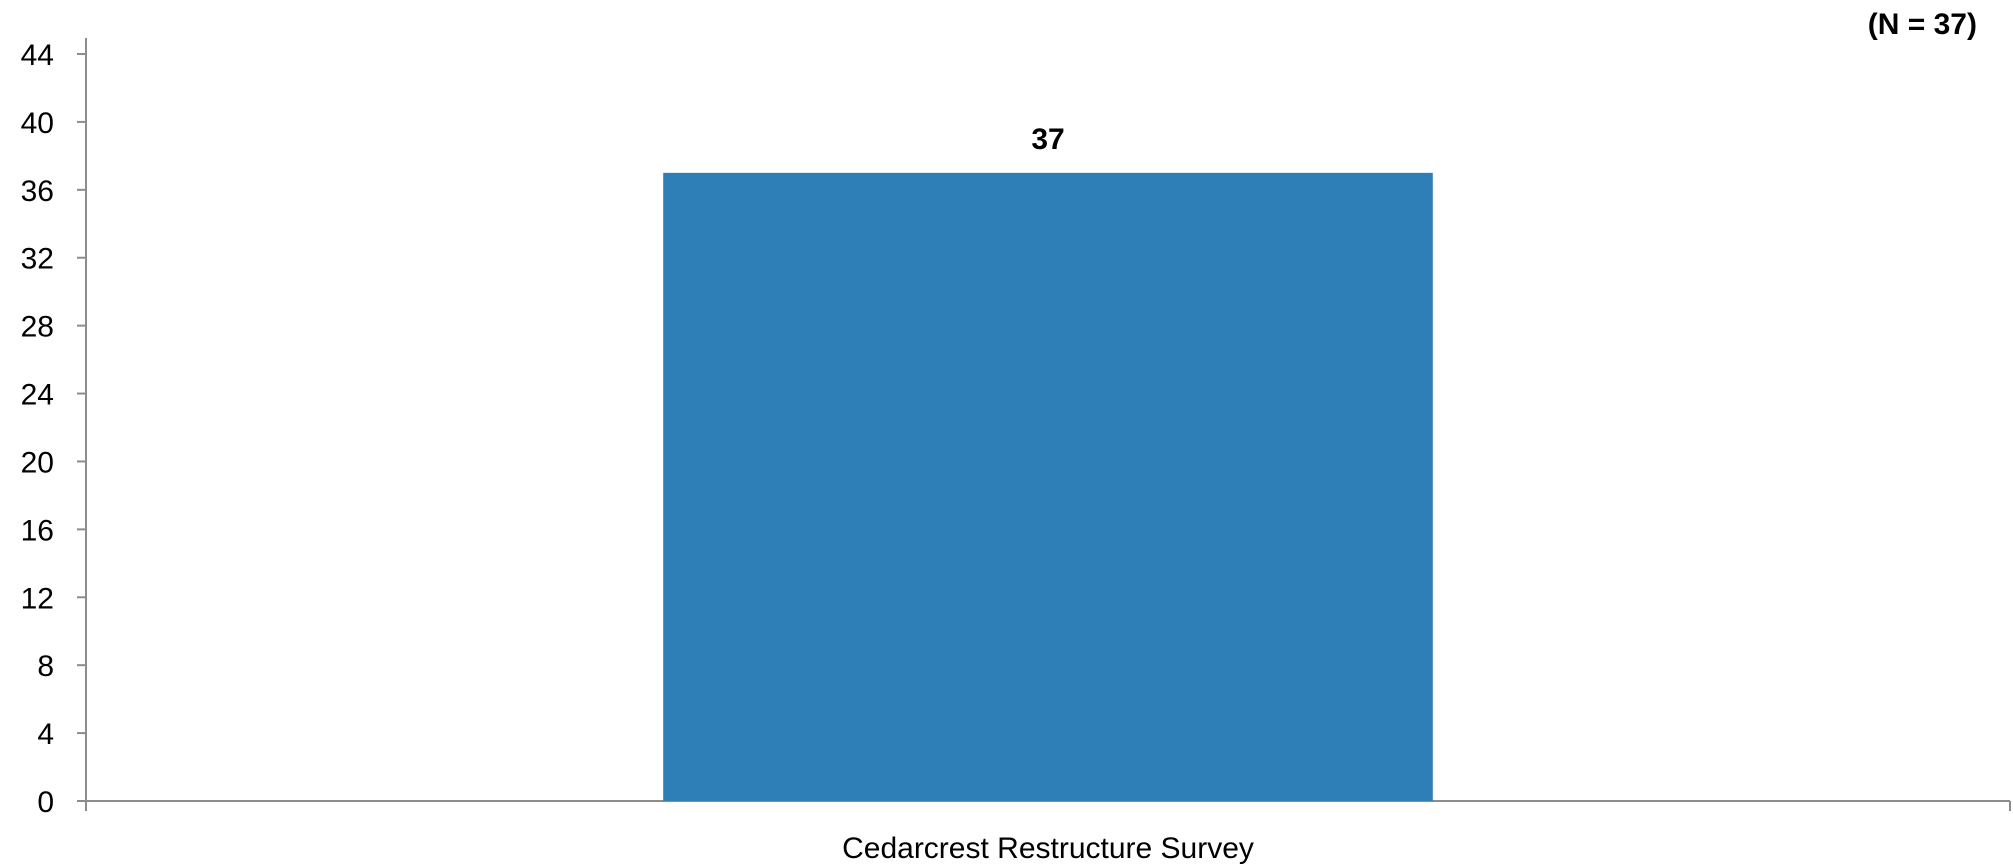 This screenshot has height=866, width=2013. I want to click on y-tick-label: 8, so click(45, 666).